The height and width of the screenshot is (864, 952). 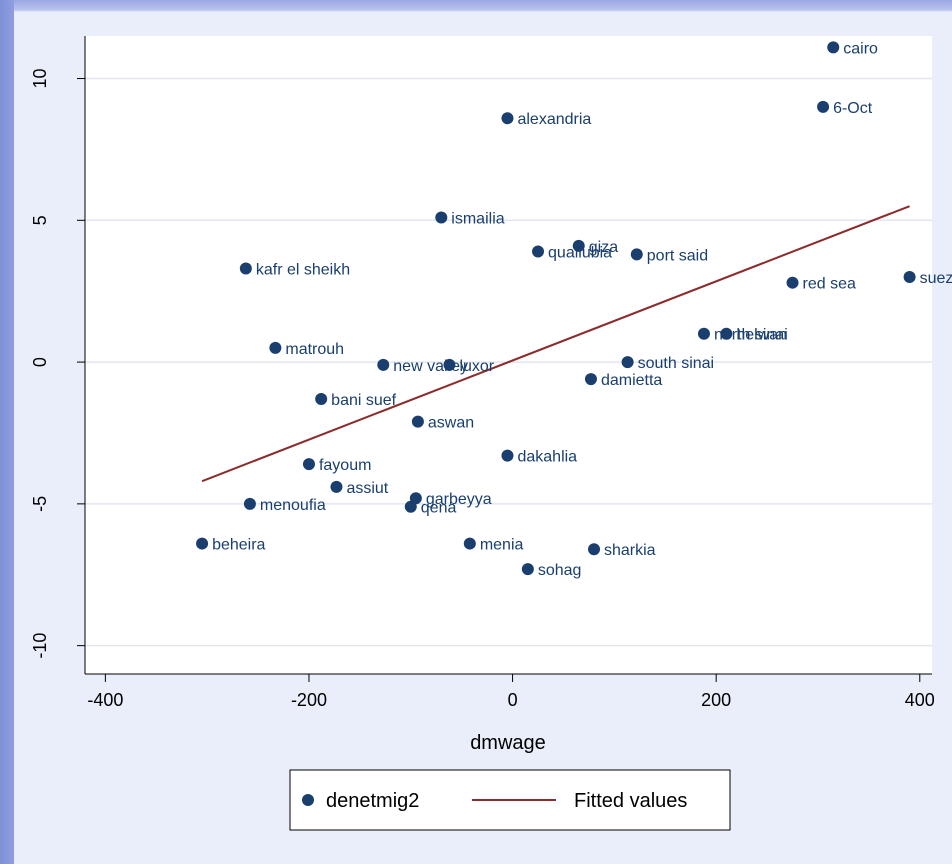 What do you see at coordinates (105, 700) in the screenshot?
I see `x-tick-label: -400` at bounding box center [105, 700].